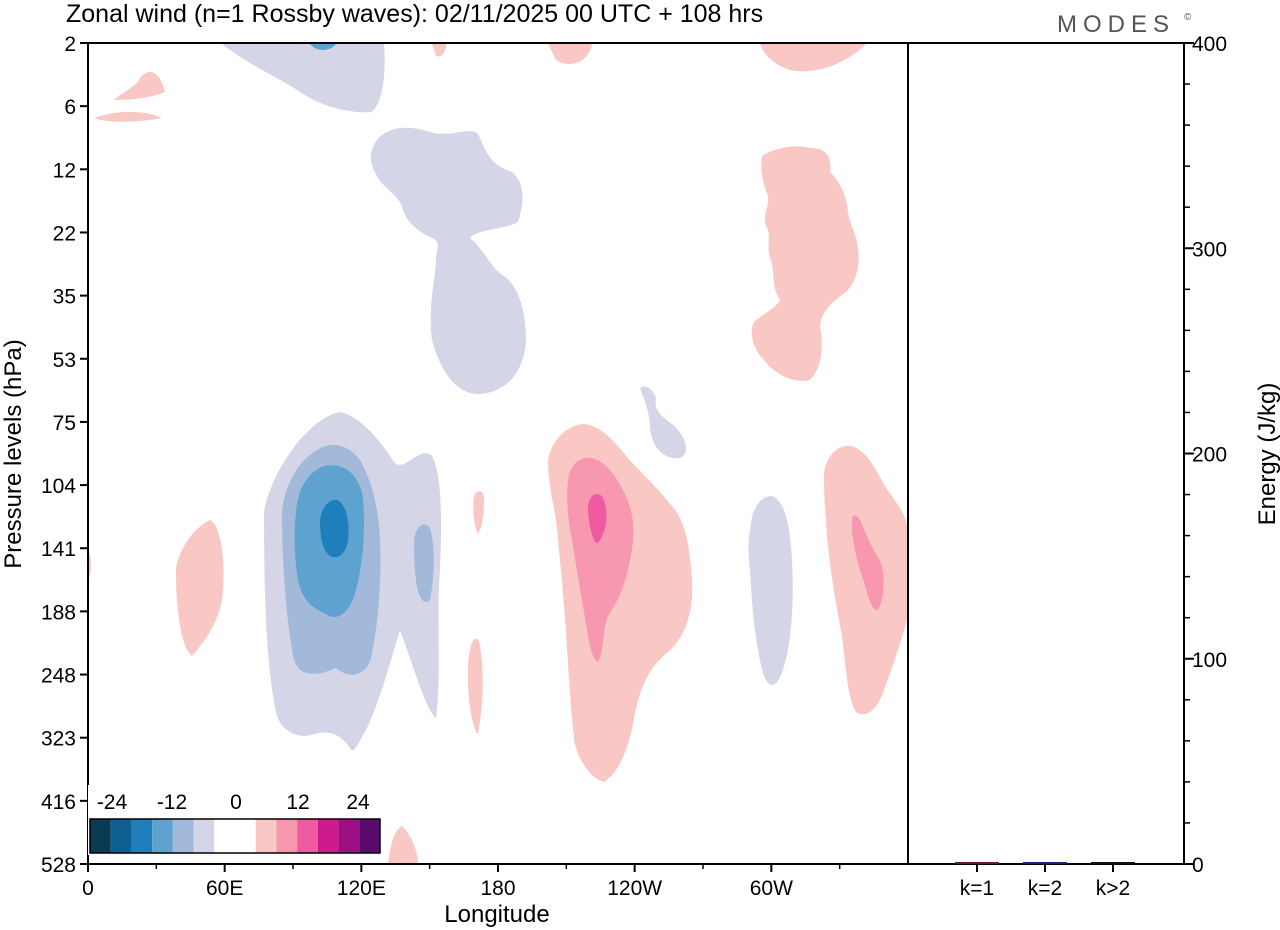 This screenshot has width=1280, height=930. I want to click on contour-pos-main-l3, so click(597, 518).